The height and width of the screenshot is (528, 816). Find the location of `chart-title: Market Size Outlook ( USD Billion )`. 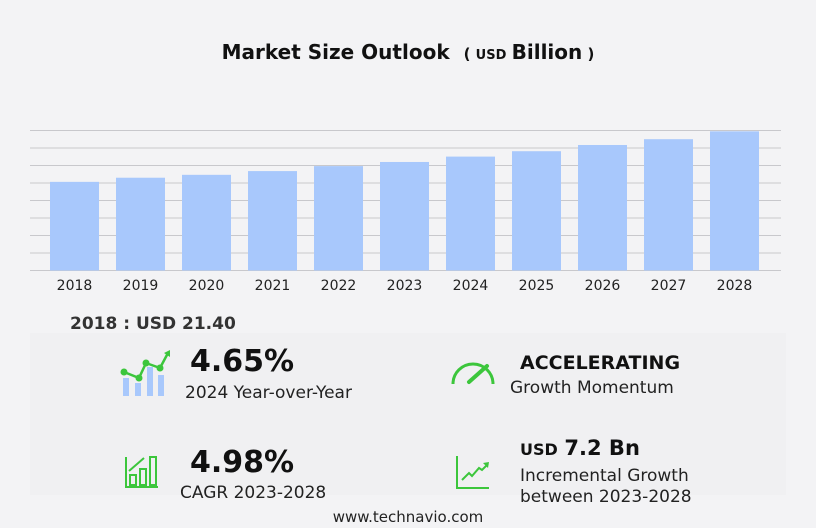

chart-title: Market Size Outlook ( USD Billion ) is located at coordinates (408, 52).